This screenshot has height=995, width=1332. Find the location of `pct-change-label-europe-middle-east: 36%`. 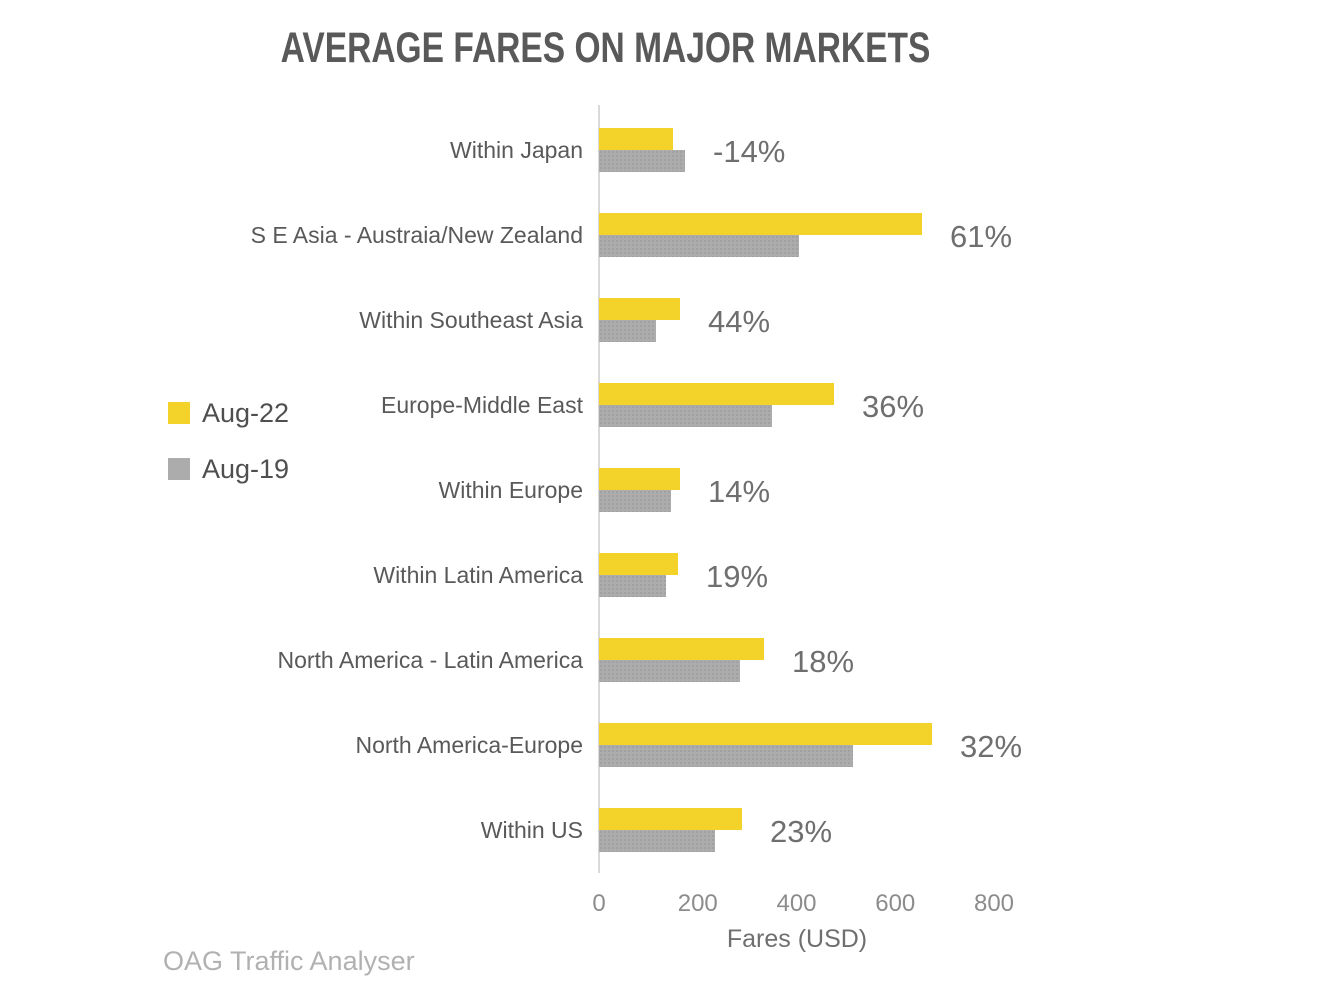

pct-change-label-europe-middle-east: 36% is located at coordinates (893, 406).